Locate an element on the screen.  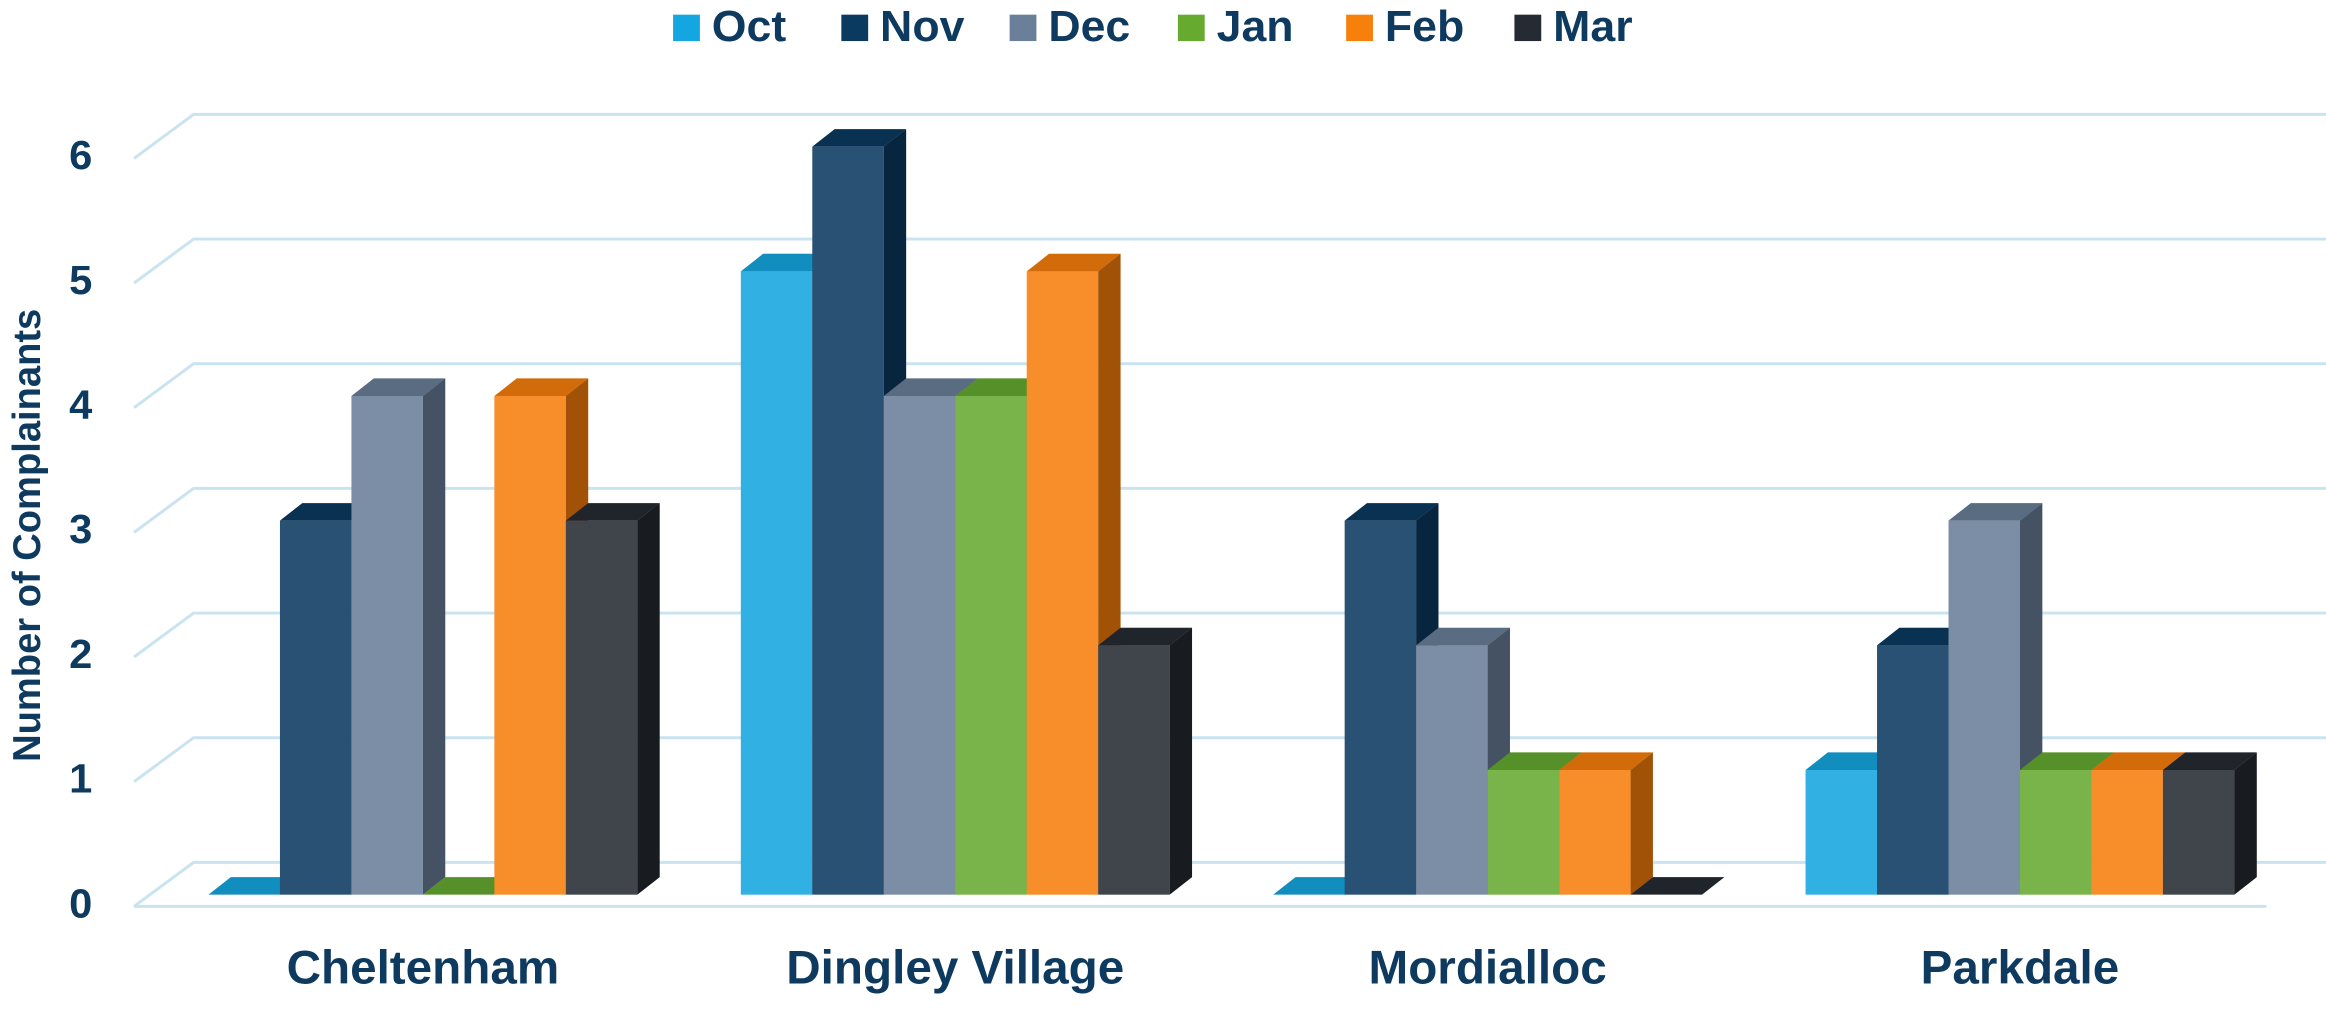
x-tick-label: Cheltenham is located at coordinates (423, 968).